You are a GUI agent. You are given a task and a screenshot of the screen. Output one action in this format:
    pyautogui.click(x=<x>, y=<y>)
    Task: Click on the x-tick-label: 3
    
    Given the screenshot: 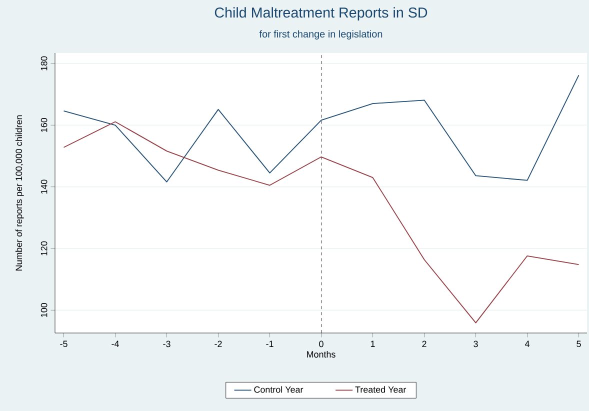 What is the action you would take?
    pyautogui.click(x=476, y=344)
    